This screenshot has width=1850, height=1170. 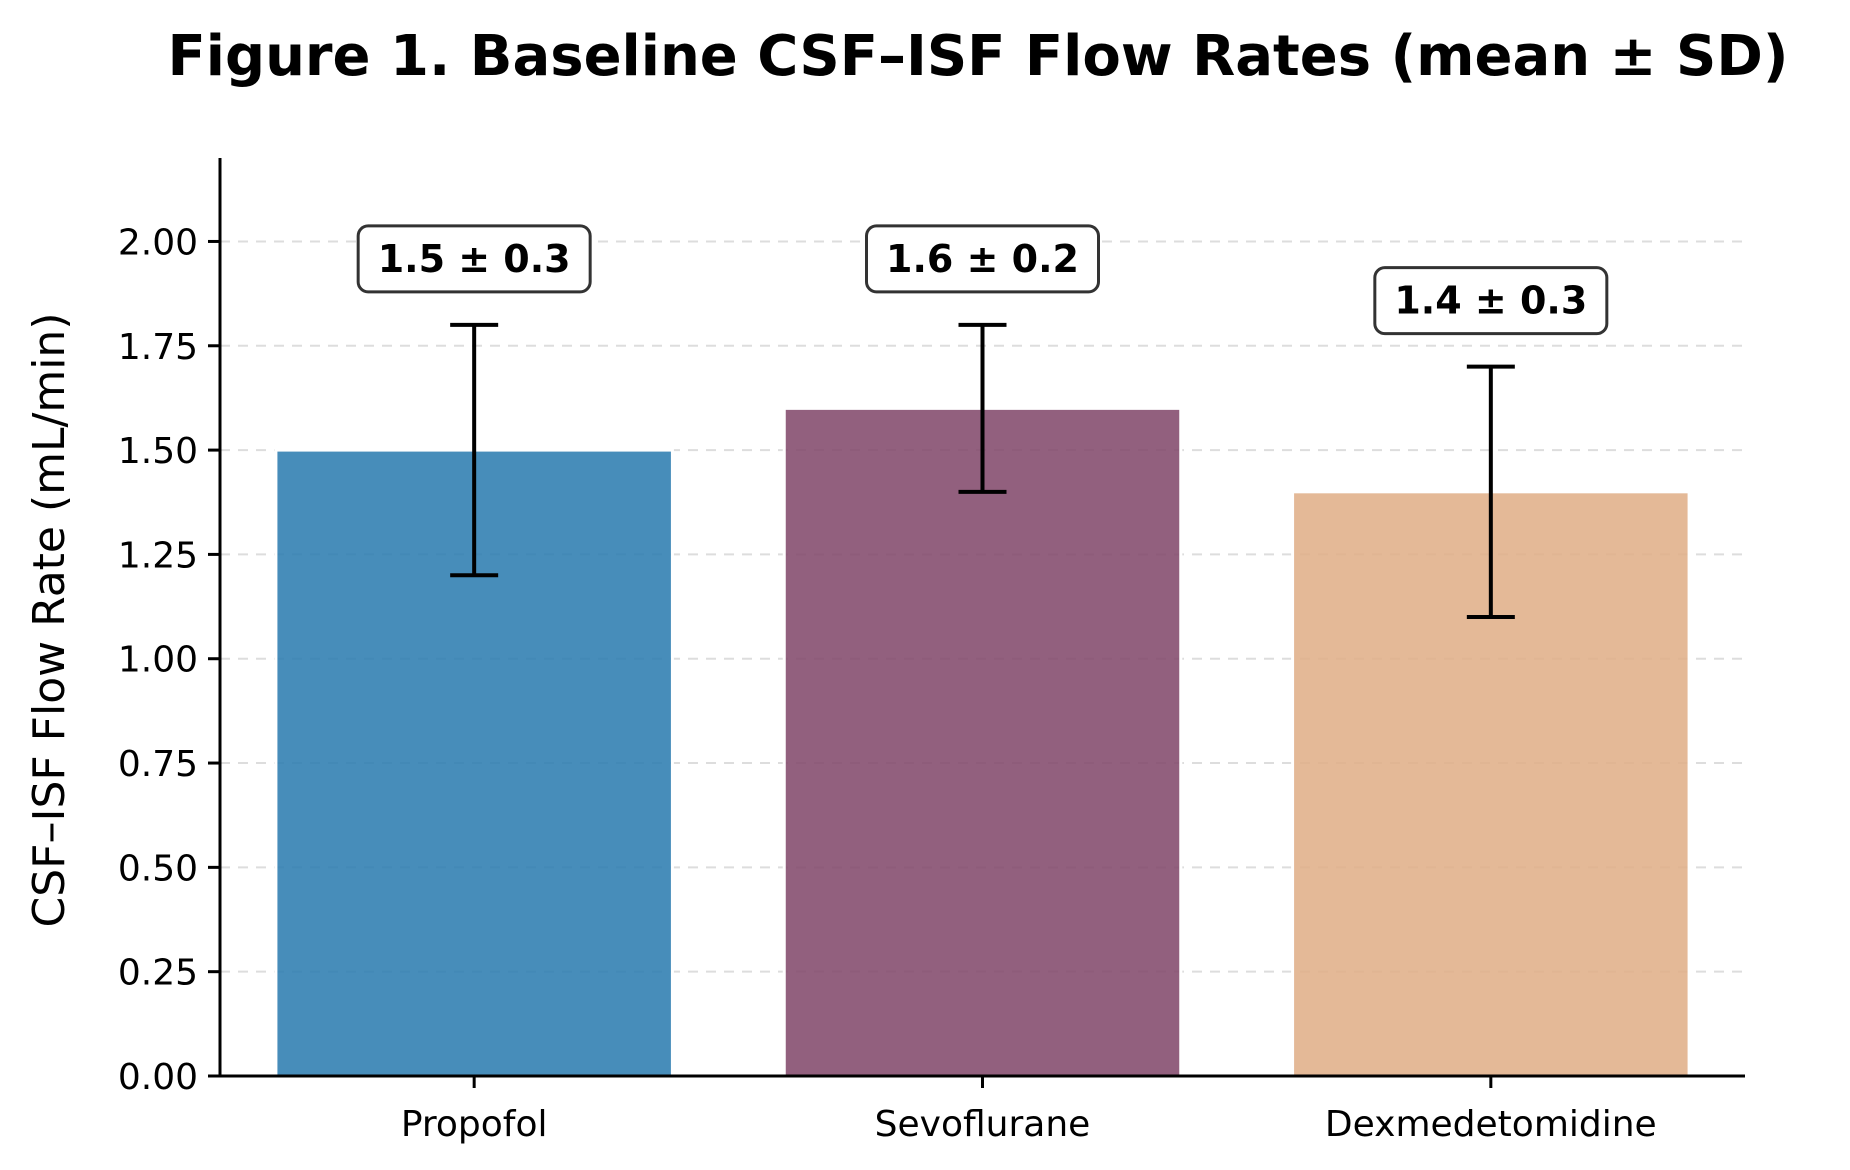 I want to click on y-axis-label: CSF–ISF Flow Rate (mL/min), so click(x=49, y=620).